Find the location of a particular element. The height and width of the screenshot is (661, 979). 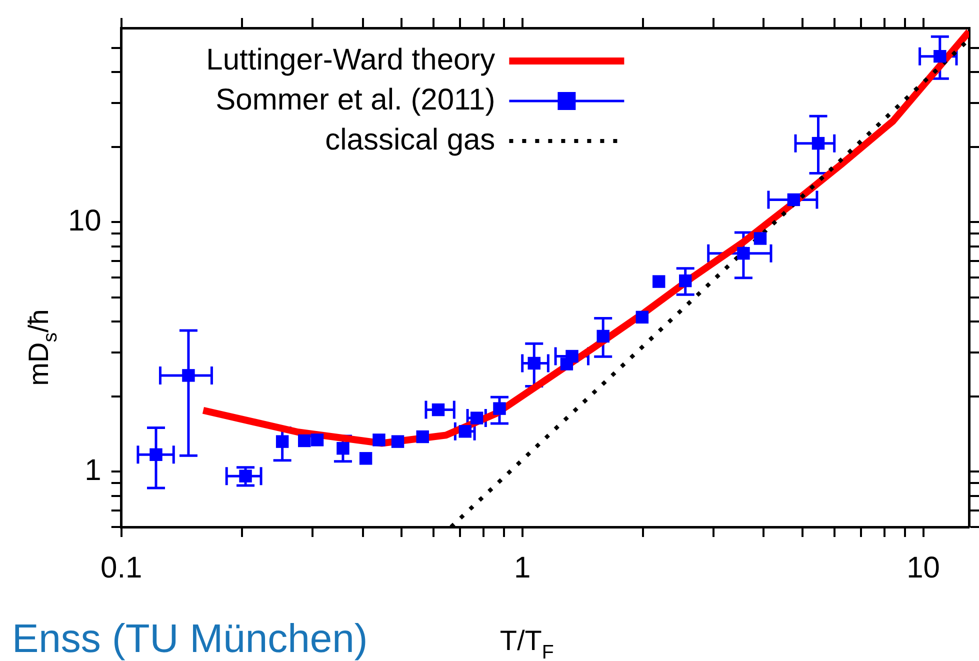

x-tick-label: 1 is located at coordinates (522, 567).